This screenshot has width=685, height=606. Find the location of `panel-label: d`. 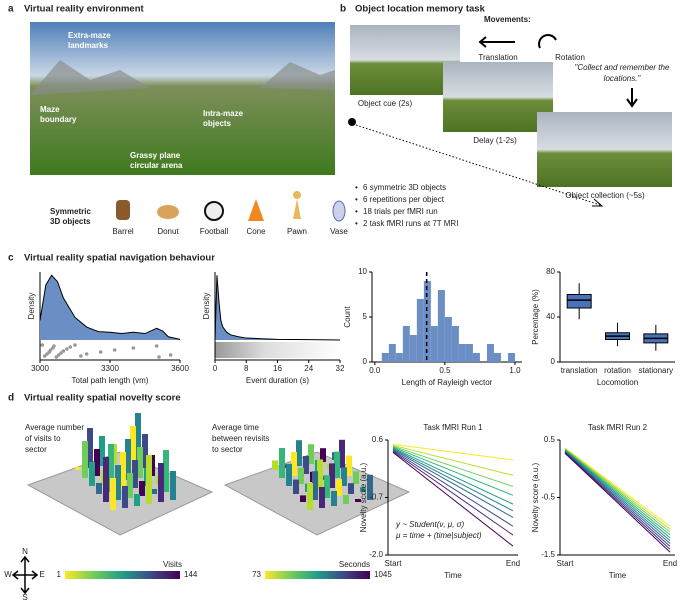

panel-label: d is located at coordinates (11, 398).